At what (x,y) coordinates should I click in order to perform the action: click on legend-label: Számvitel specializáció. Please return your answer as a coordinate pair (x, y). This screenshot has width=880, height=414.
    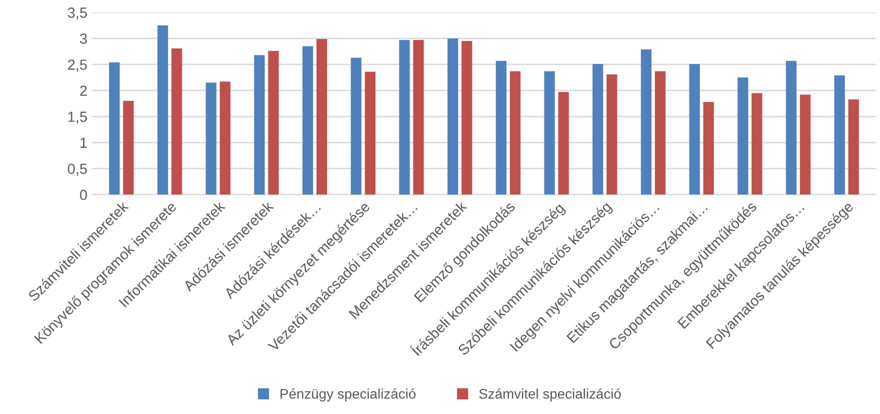
    Looking at the image, I should click on (550, 395).